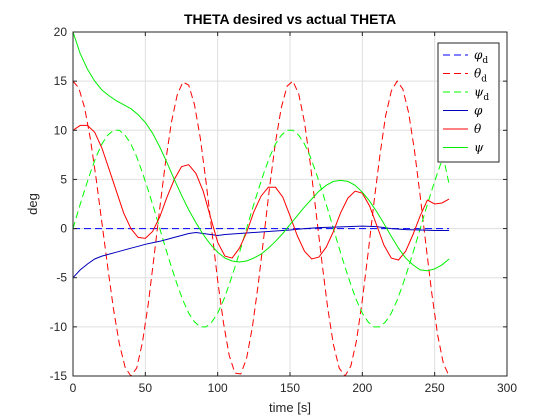  I want to click on x-axis-label: time [s], so click(290, 407).